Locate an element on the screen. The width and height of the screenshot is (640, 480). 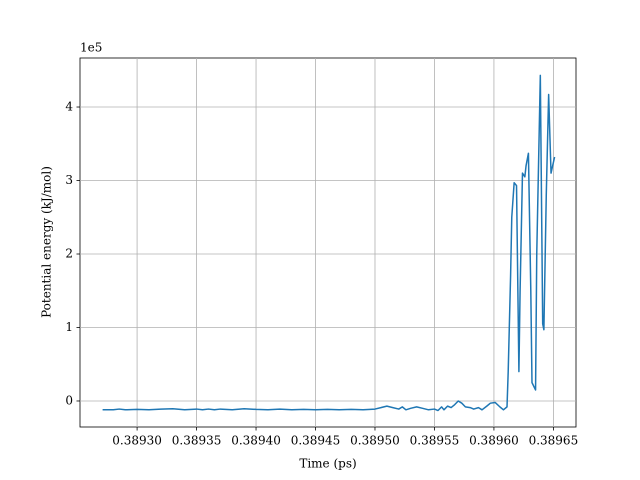
y-tick-label: 0 is located at coordinates (69, 400).